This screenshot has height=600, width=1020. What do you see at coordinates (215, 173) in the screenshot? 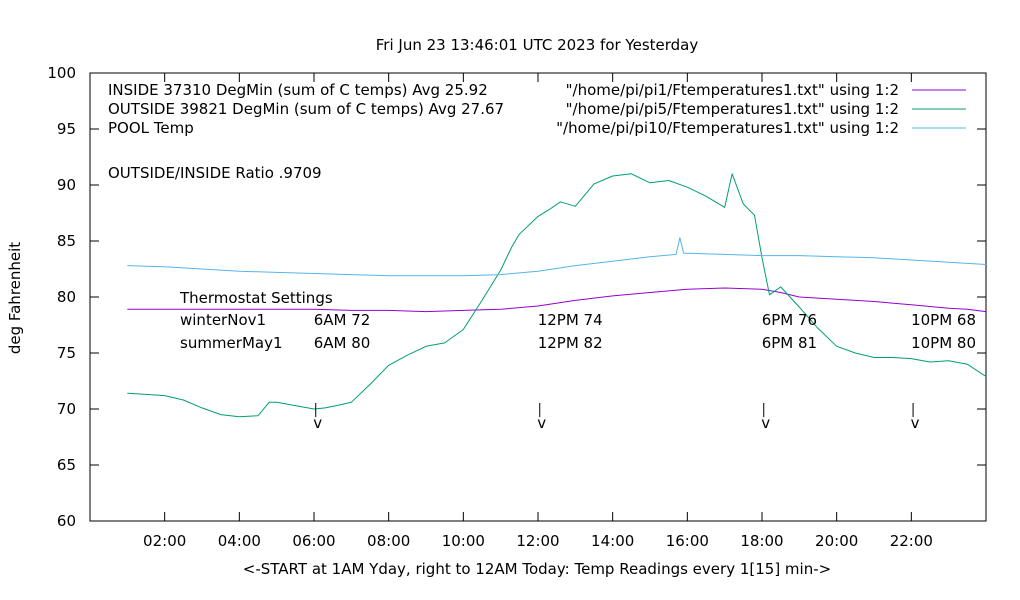
I see `ratio-label: OUTSIDE/INSIDE Ratio .9709` at bounding box center [215, 173].